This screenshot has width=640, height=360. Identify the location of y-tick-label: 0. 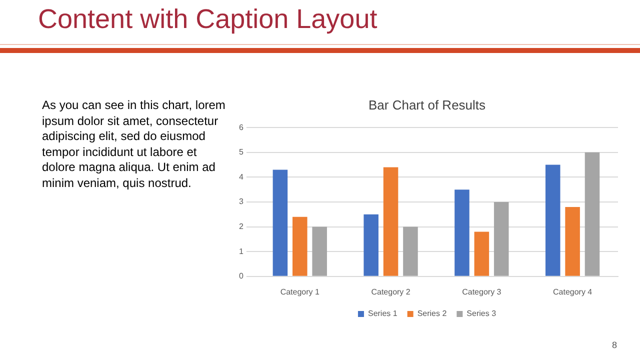
(241, 276).